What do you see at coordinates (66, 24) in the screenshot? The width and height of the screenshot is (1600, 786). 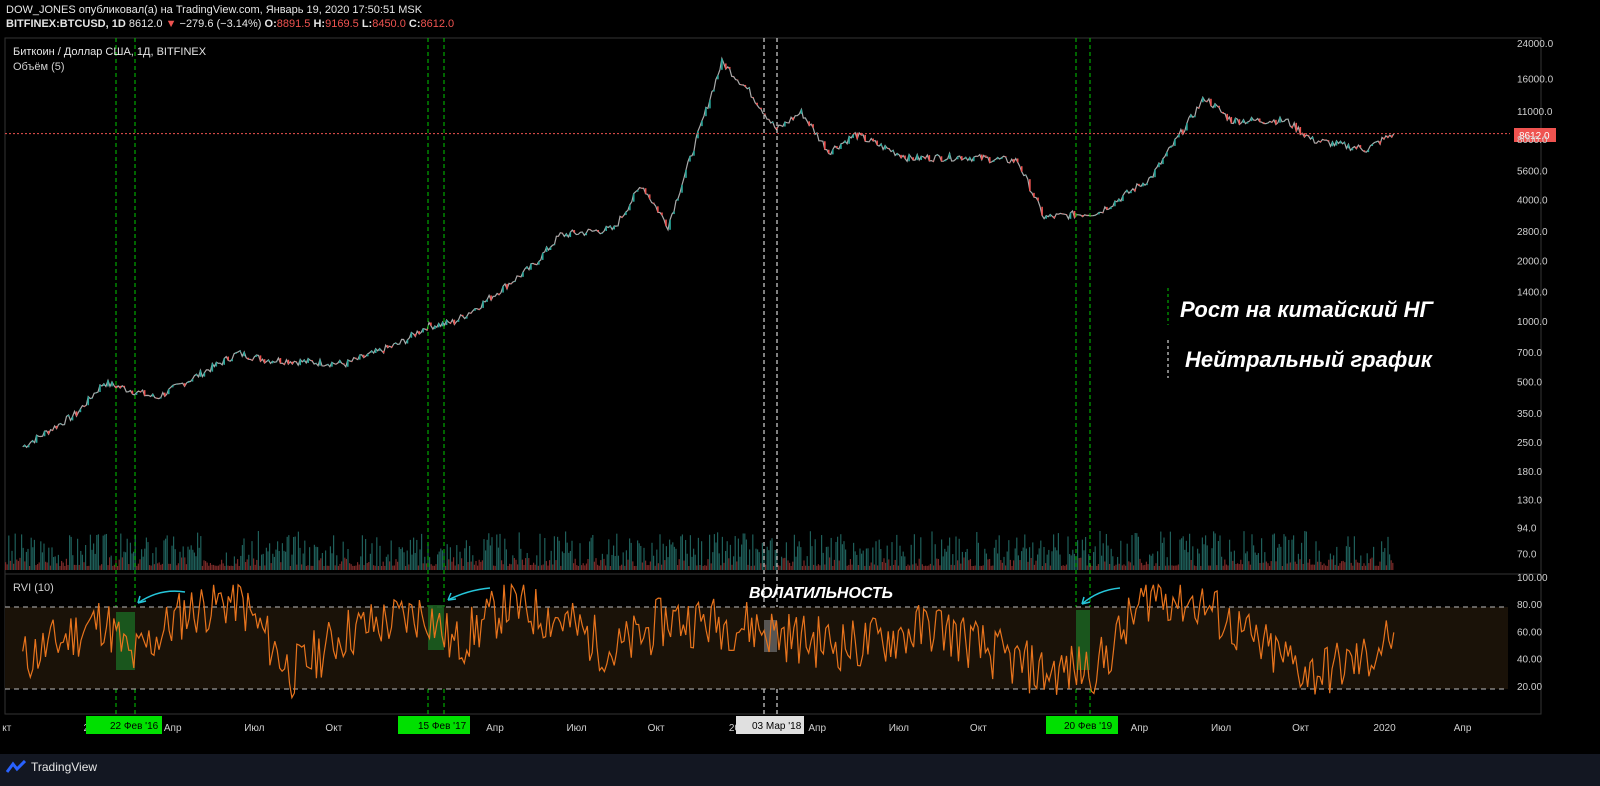 I see `symbol: BITFINEX:BTCUSD, 1D` at bounding box center [66, 24].